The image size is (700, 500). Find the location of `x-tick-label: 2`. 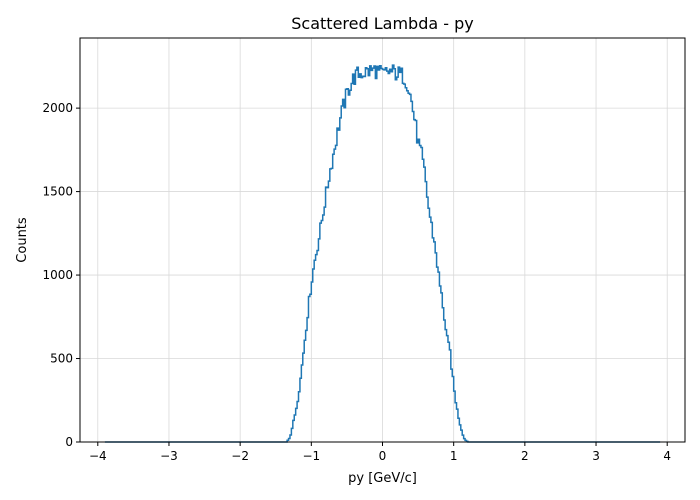

x-tick-label: 2 is located at coordinates (525, 456).